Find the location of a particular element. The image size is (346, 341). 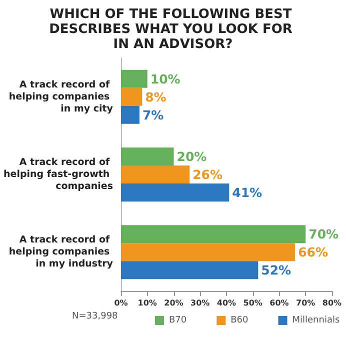

data-label: 10% is located at coordinates (165, 78).